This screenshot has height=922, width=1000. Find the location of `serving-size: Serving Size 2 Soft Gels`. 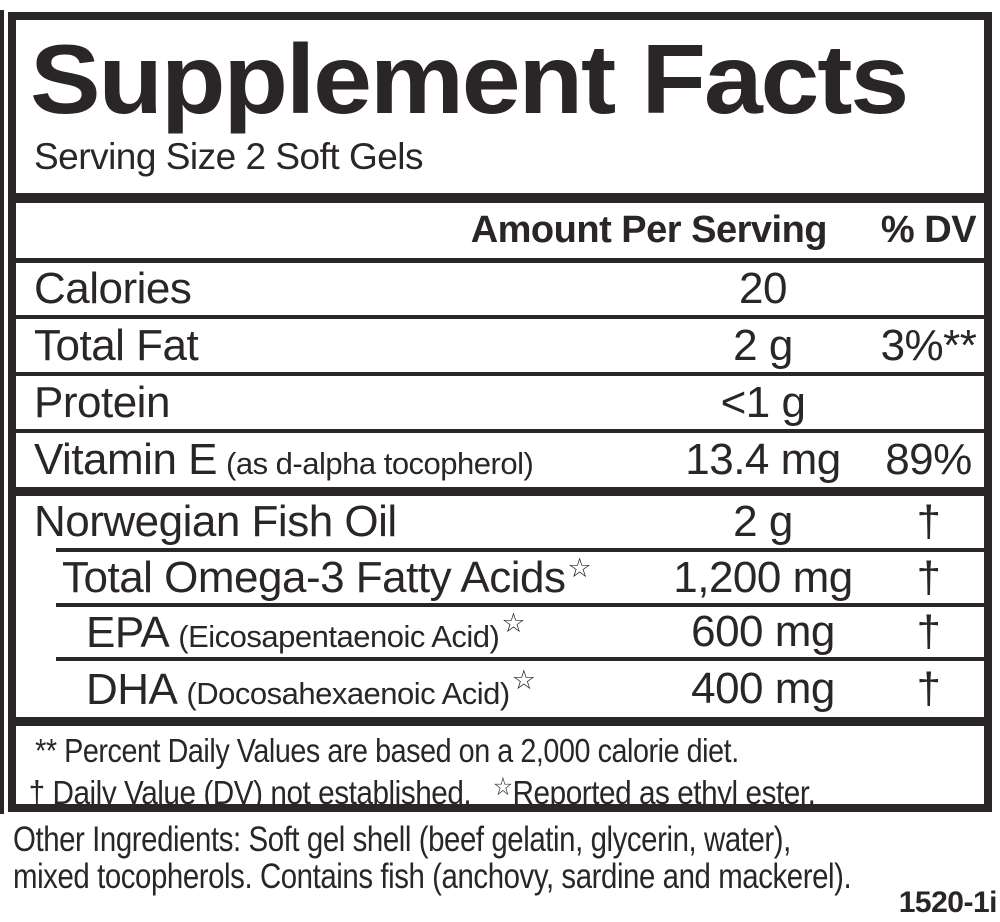

serving-size: Serving Size 2 Soft Gels is located at coordinates (229, 156).